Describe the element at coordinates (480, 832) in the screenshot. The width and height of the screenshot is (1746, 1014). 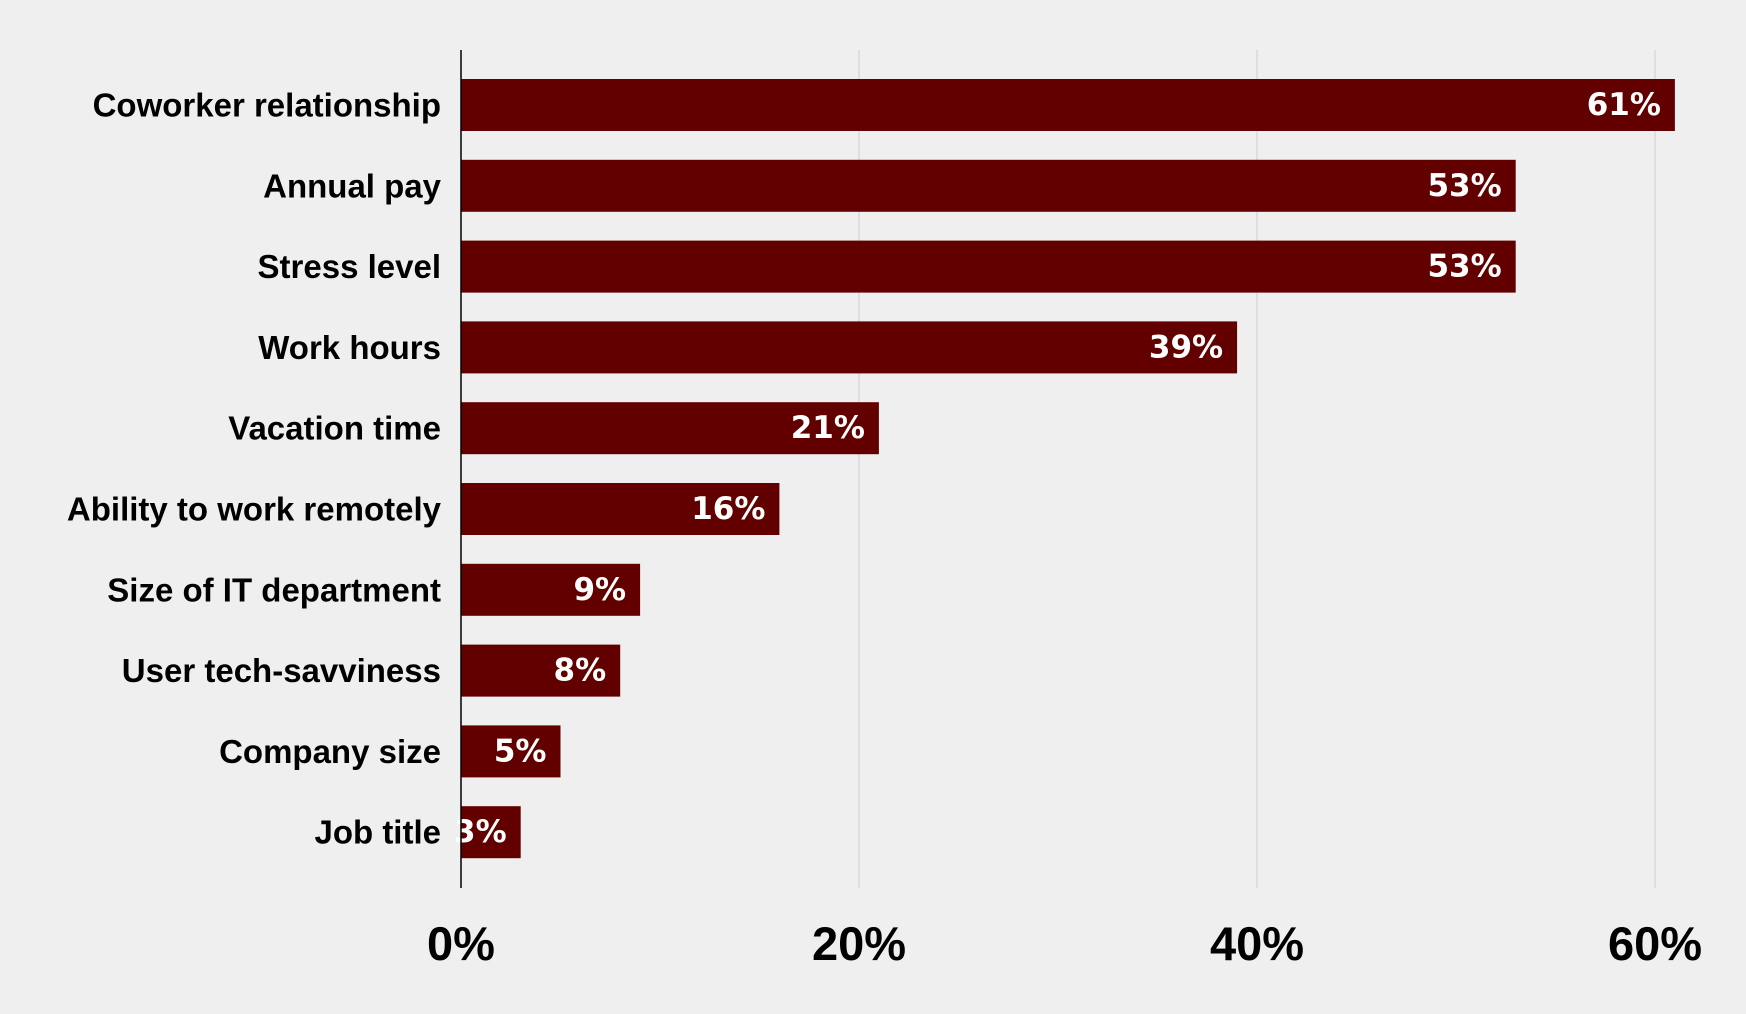
I see `bar-value-label: 3%` at that location.